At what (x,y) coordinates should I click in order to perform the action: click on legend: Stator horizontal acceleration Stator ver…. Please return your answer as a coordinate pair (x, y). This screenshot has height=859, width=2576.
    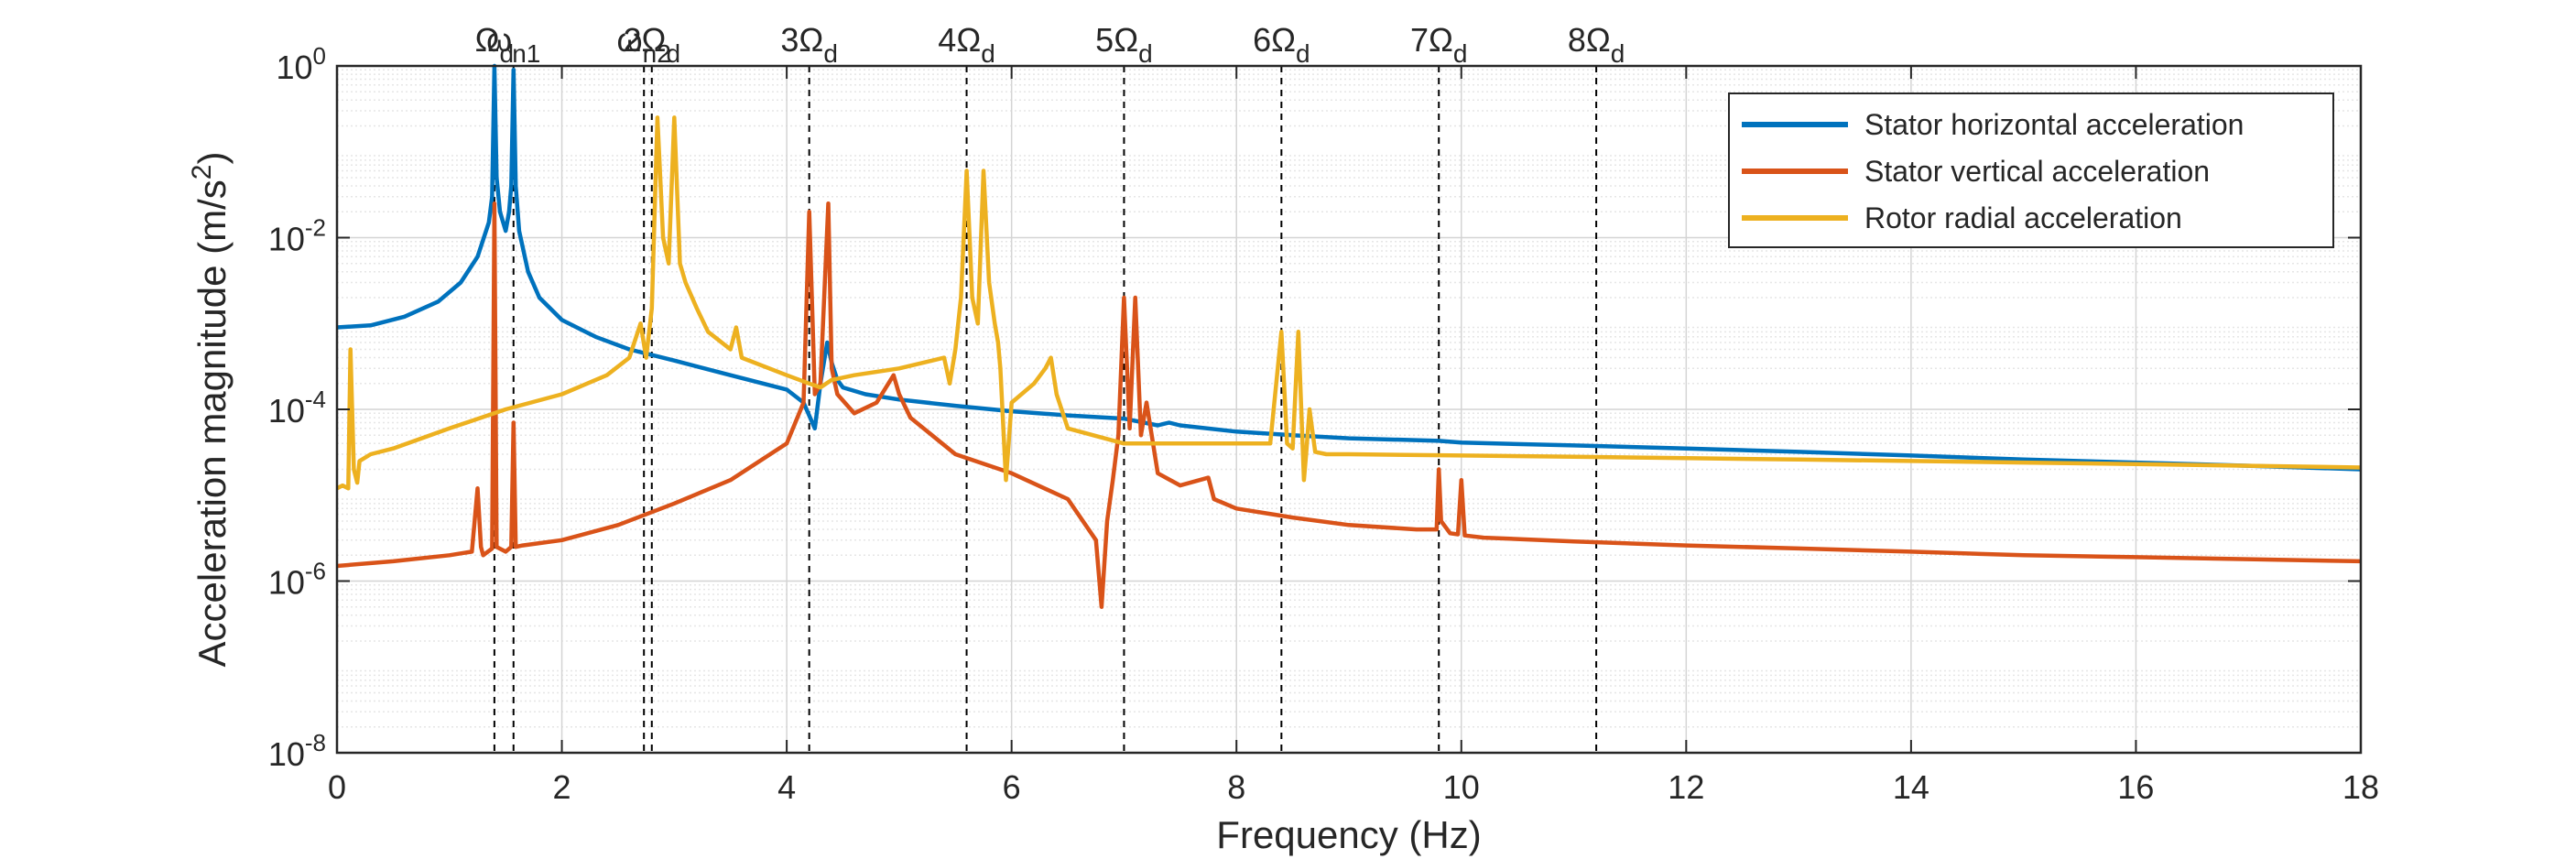
    Looking at the image, I should click on (2031, 170).